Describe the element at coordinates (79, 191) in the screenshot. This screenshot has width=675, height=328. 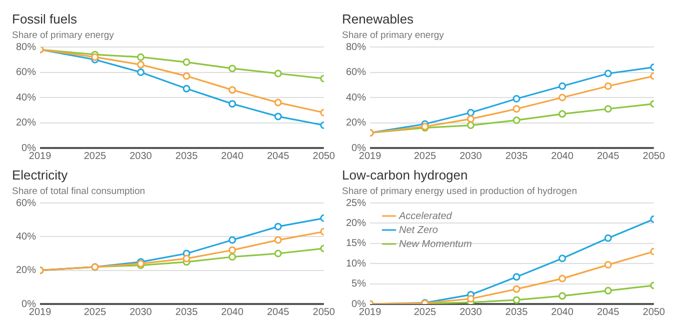
I see `chart-subtitle: Share of total final consumption` at that location.